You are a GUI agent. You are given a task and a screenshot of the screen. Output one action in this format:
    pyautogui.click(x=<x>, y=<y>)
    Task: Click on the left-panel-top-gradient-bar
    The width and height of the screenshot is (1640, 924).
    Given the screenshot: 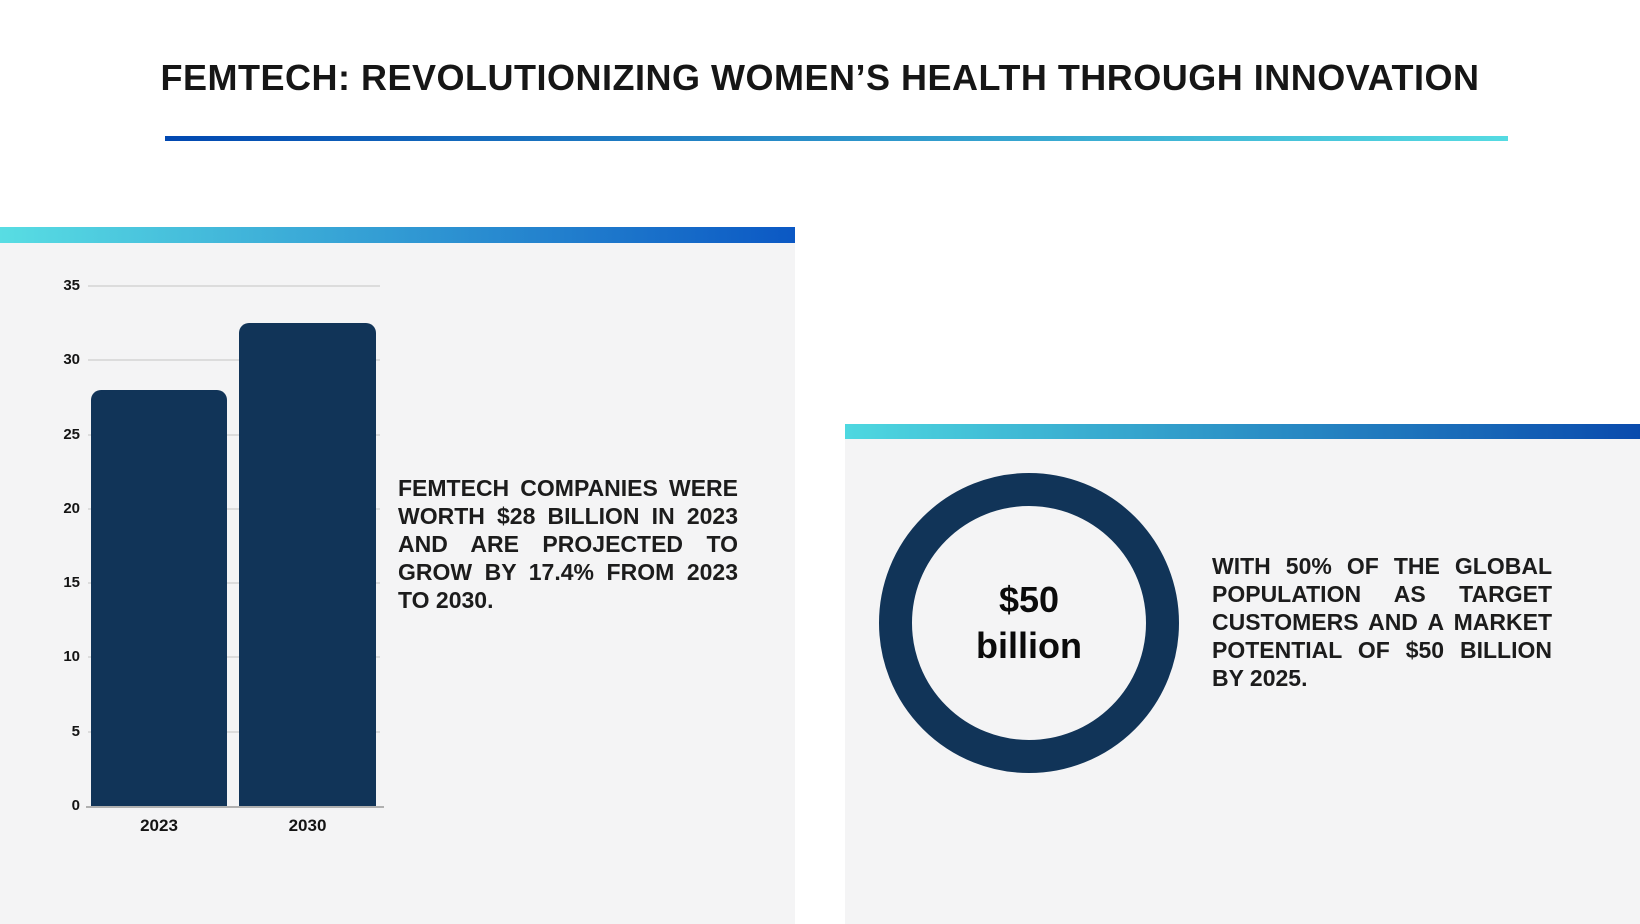 What is the action you would take?
    pyautogui.click(x=397, y=235)
    